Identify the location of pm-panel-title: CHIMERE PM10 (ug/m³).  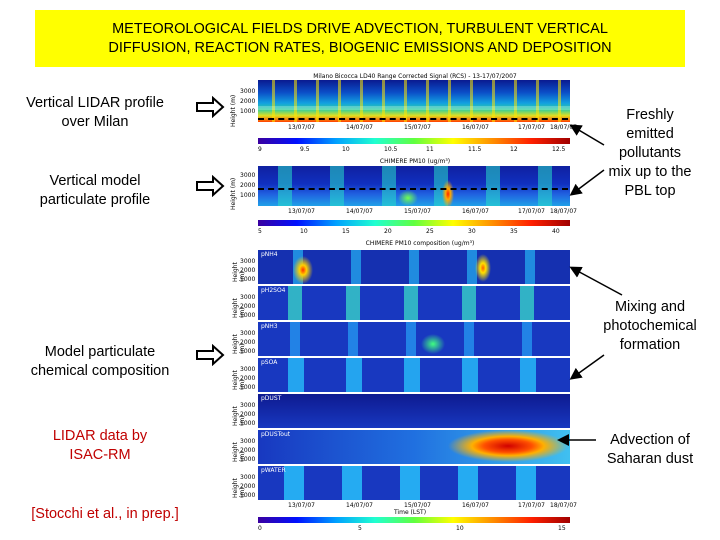
(415, 161).